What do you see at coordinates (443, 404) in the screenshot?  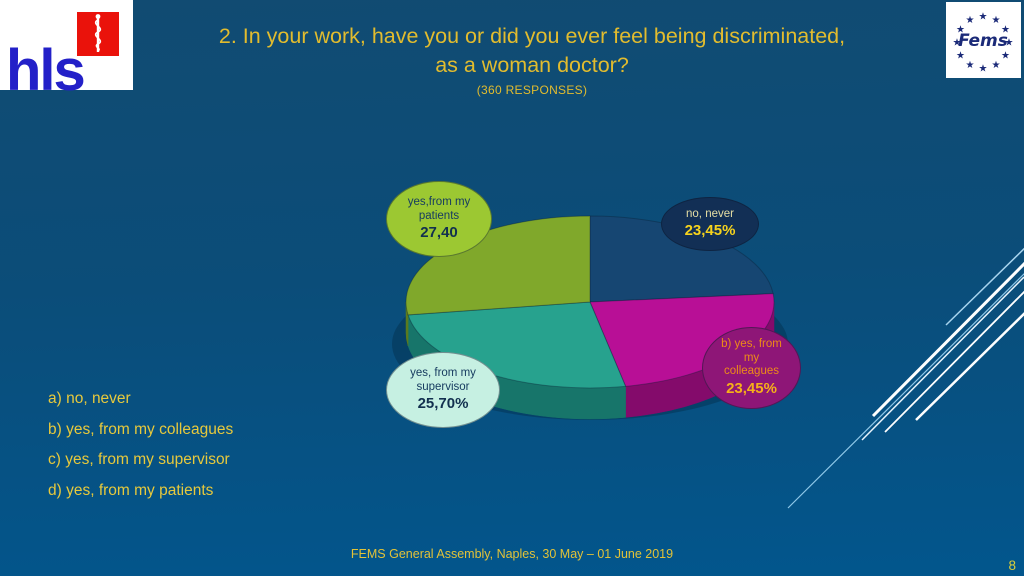 I see `callout-supervisor-value: 25,70%` at bounding box center [443, 404].